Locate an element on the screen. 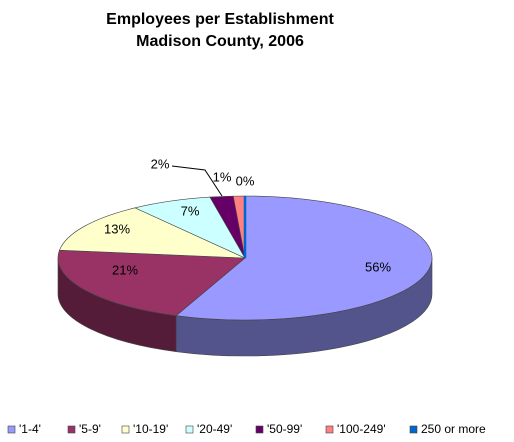 The image size is (514, 442). slice-label: 7% is located at coordinates (190, 210).